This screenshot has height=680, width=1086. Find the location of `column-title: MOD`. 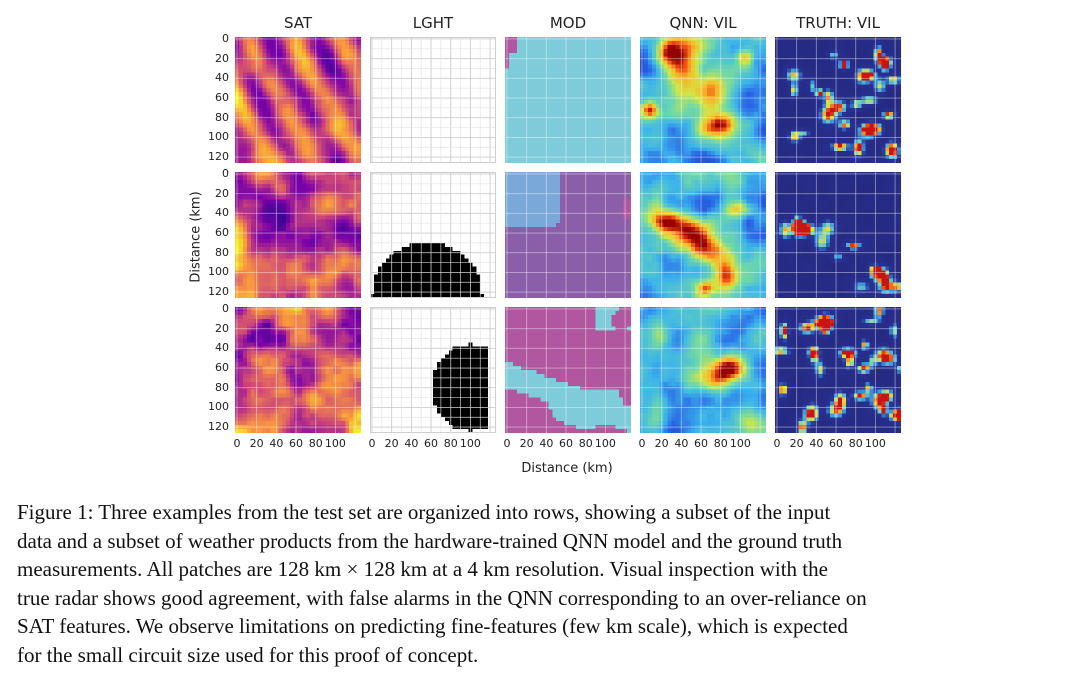

column-title: MOD is located at coordinates (568, 23).